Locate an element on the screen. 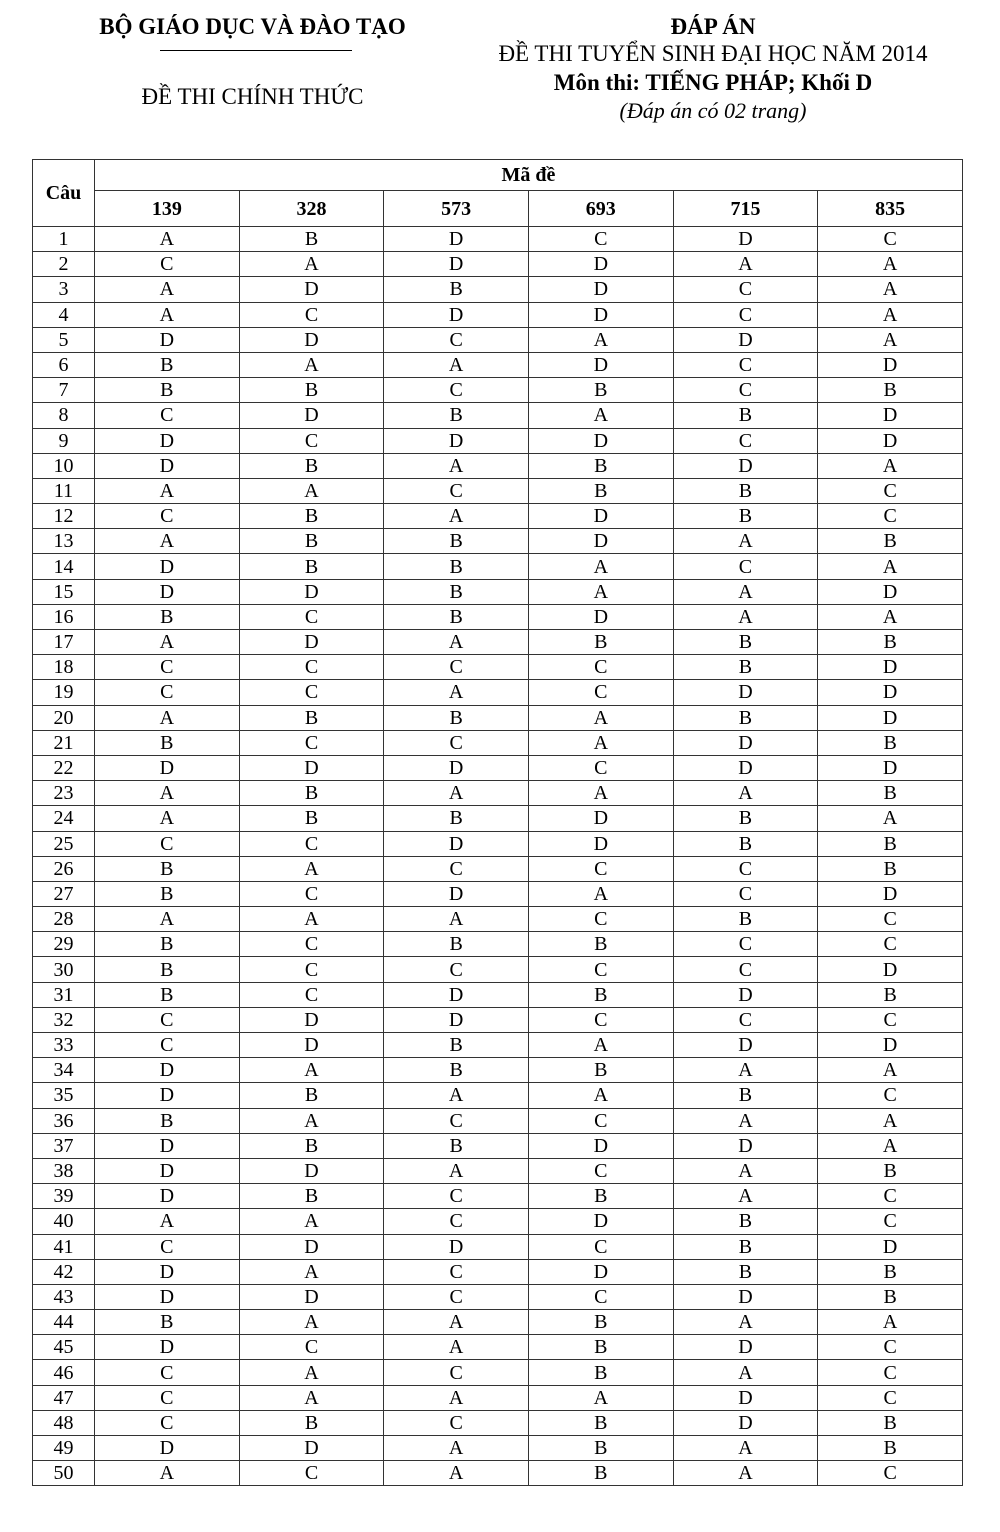  table-row: 39 D B C B A C is located at coordinates (497, 1196).